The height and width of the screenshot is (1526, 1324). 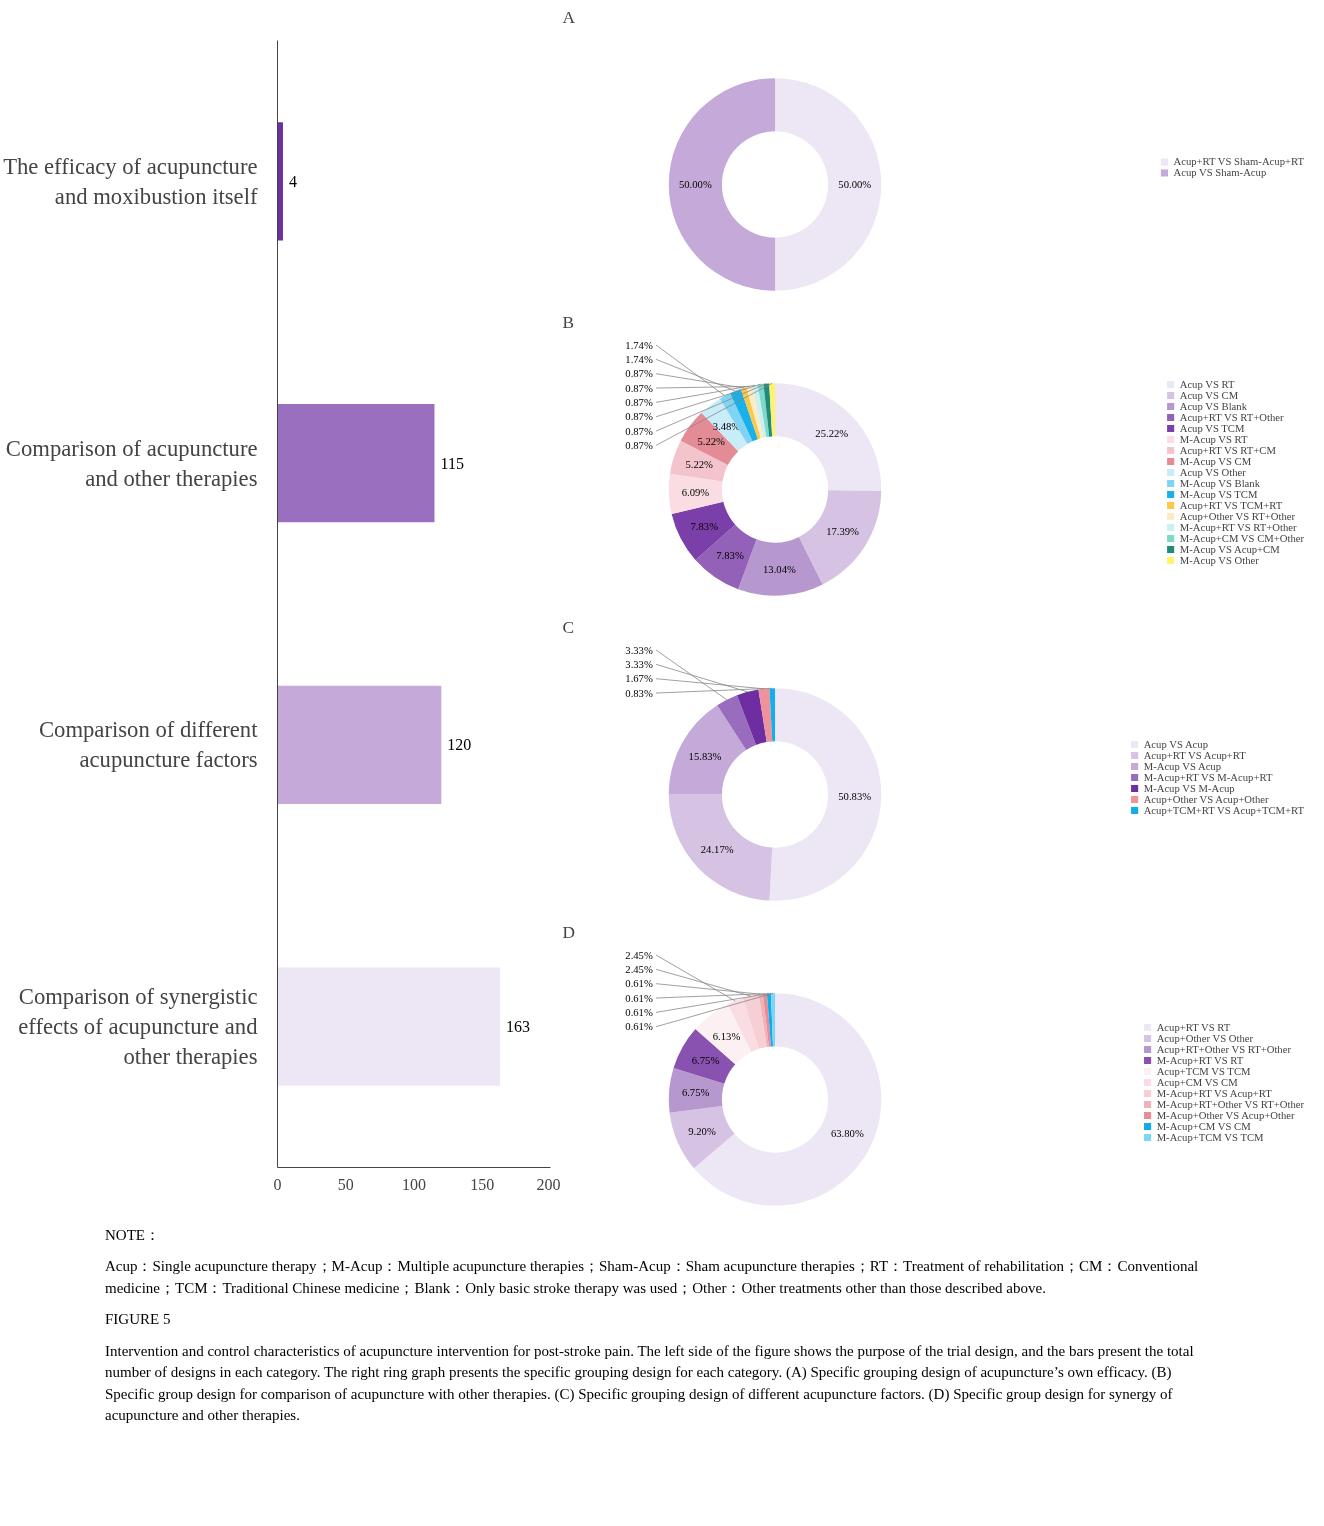 What do you see at coordinates (832, 434) in the screenshot?
I see `data-label: 25.22%` at bounding box center [832, 434].